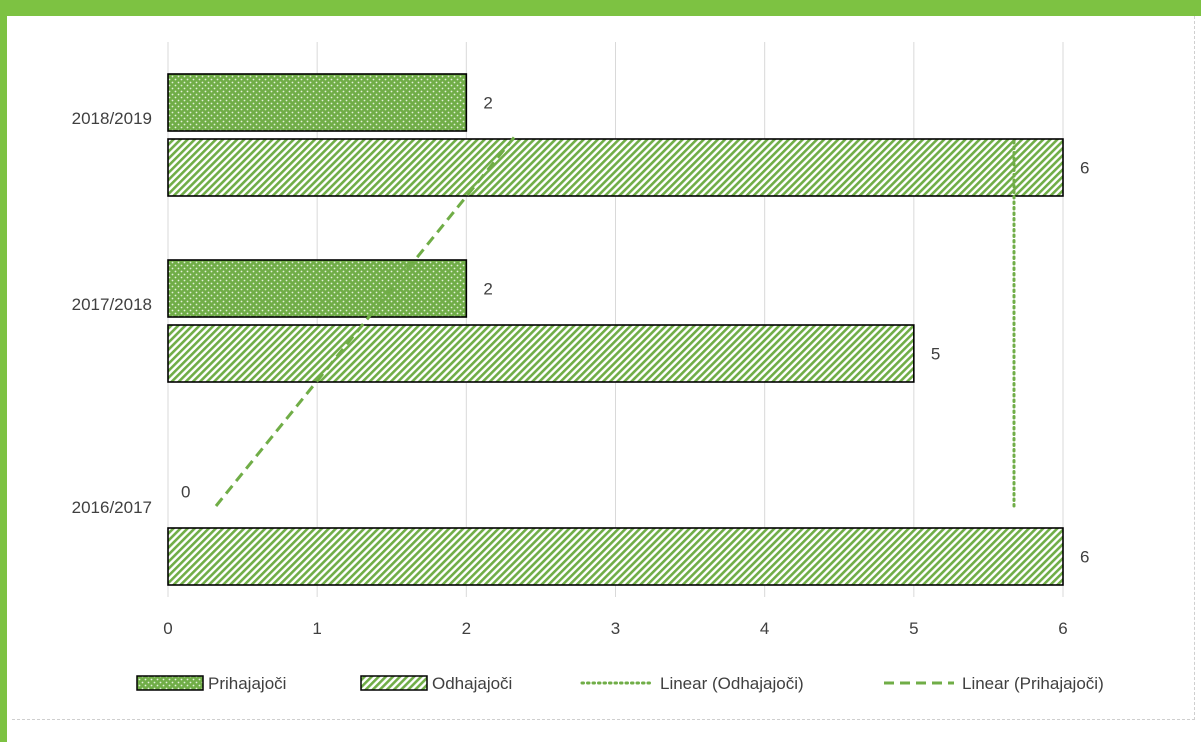  I want to click on x-tick-label: 5, so click(913, 628).